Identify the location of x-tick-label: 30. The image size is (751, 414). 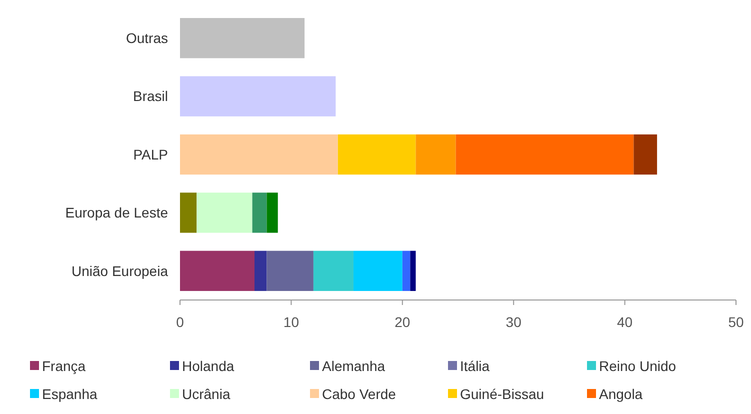
(514, 322).